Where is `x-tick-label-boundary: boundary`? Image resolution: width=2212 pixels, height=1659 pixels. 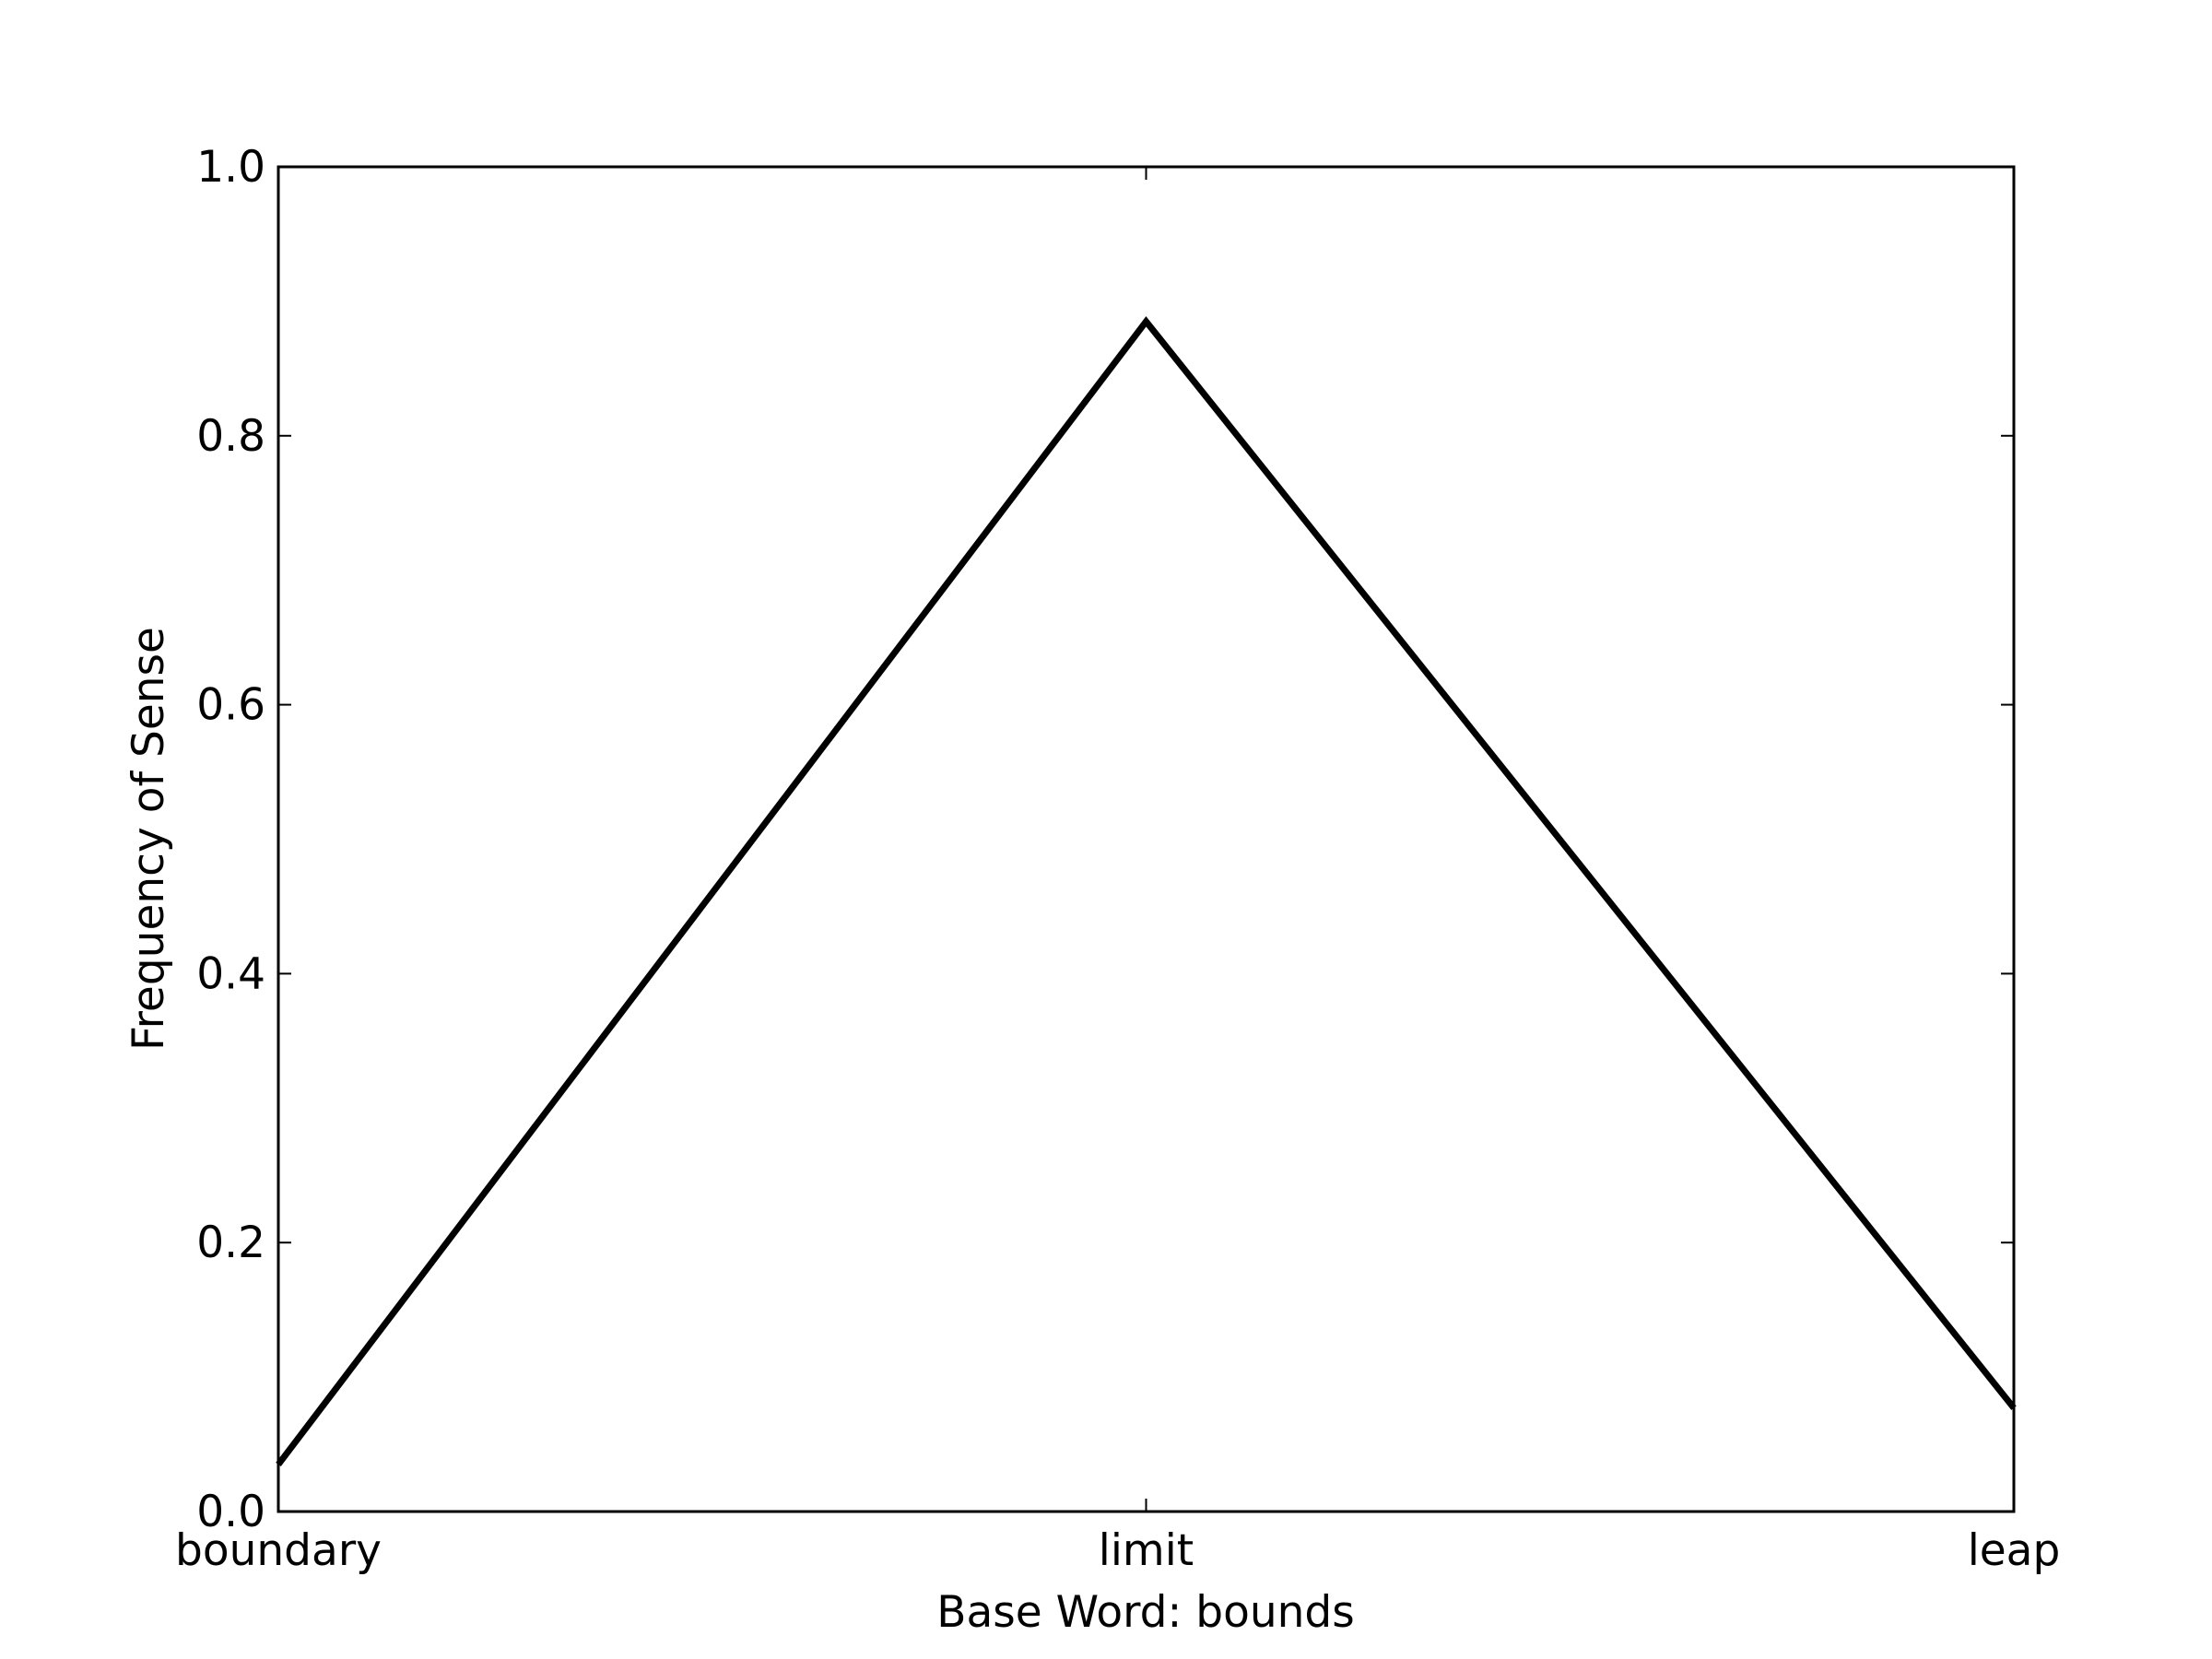 x-tick-label-boundary: boundary is located at coordinates (278, 1550).